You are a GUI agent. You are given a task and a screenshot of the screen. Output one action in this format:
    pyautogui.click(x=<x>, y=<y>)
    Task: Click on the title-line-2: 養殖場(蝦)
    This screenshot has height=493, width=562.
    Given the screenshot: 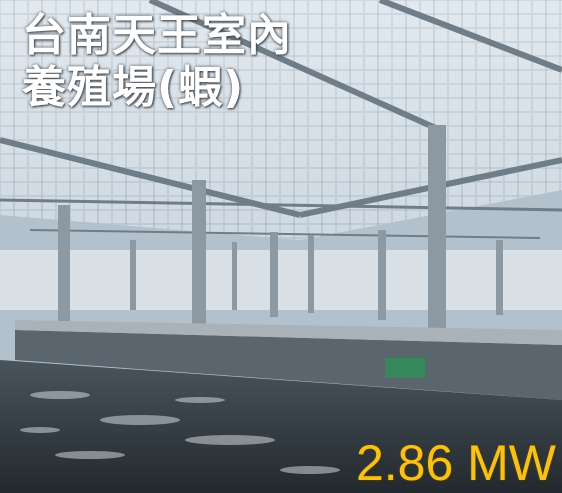 What is the action you would take?
    pyautogui.click(x=133, y=87)
    